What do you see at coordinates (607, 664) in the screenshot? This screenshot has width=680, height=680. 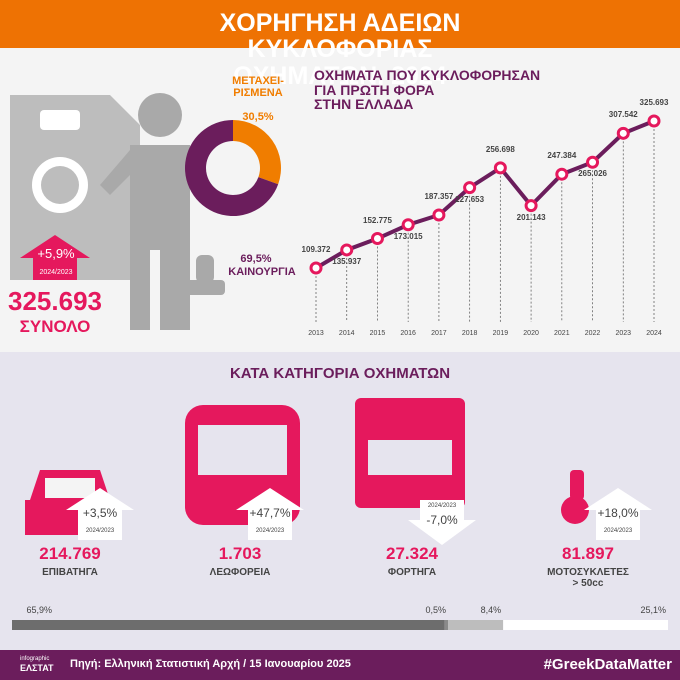 I see `hashtag: #GreekDataMatter` at bounding box center [607, 664].